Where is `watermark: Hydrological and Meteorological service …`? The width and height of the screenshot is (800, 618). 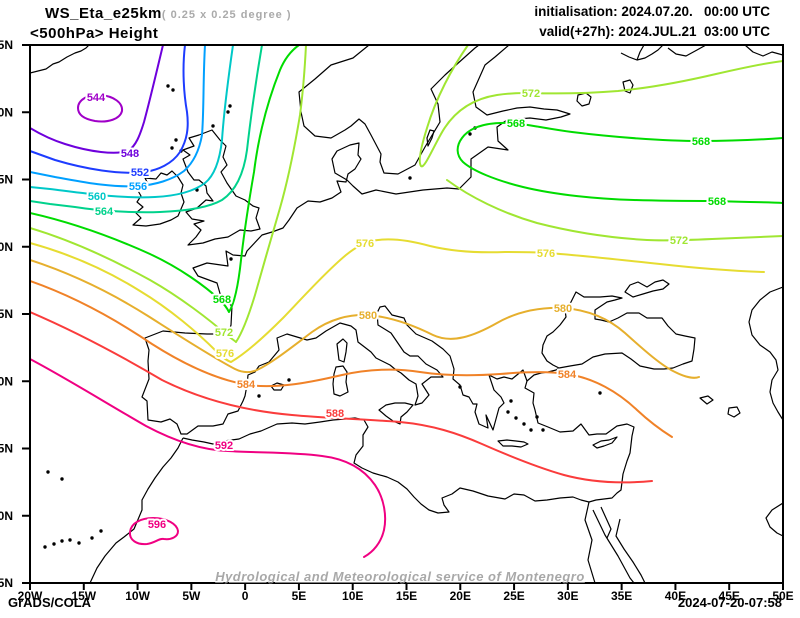 watermark: Hydrological and Meteorological service … is located at coordinates (400, 576).